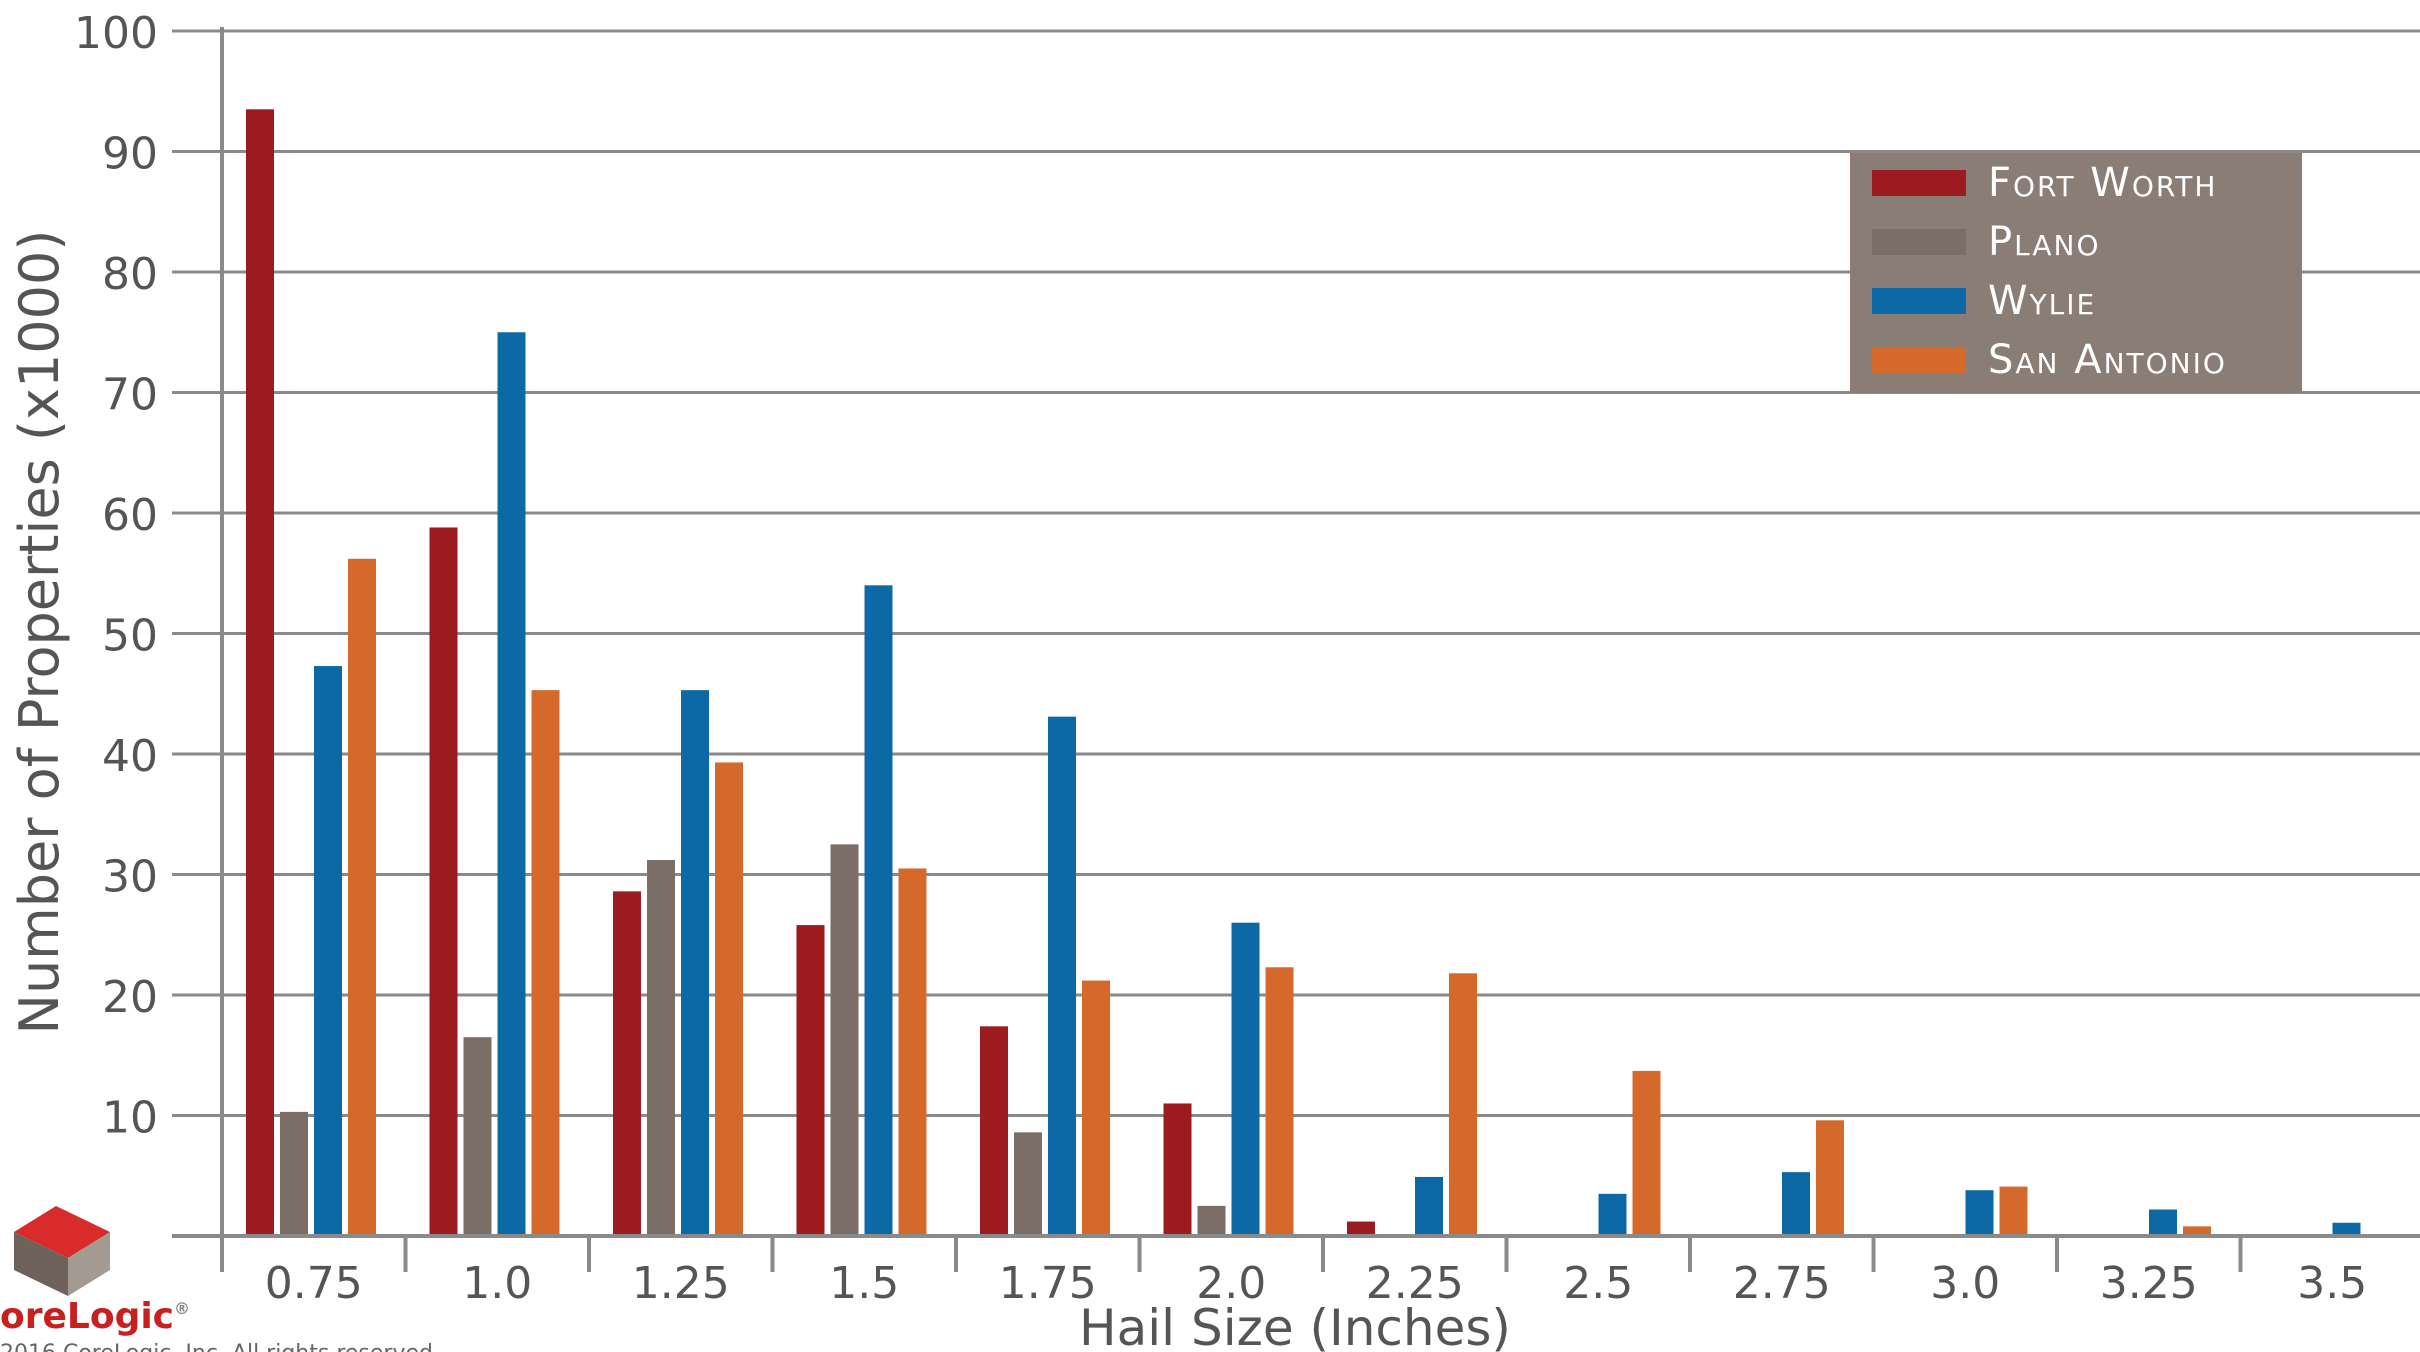 This screenshot has height=1352, width=2420. What do you see at coordinates (864, 1283) in the screenshot?
I see `x-tick-label: 1.5` at bounding box center [864, 1283].